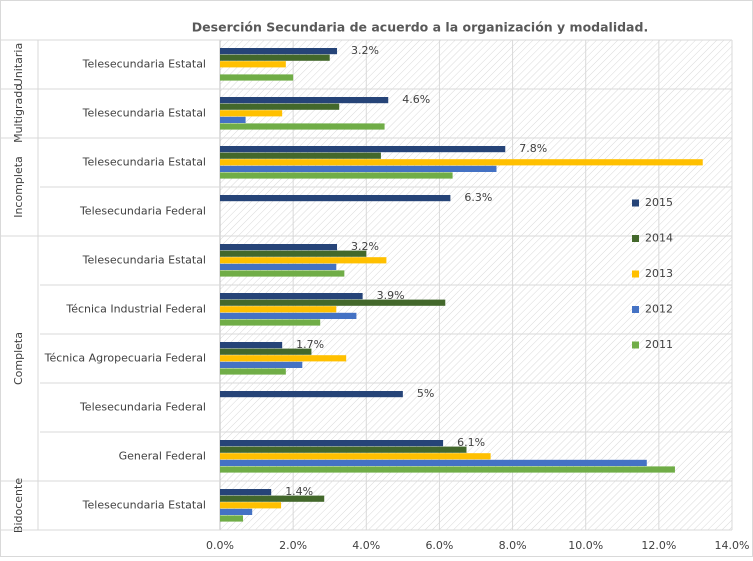 Image resolution: width=753 pixels, height=561 pixels. I want to click on legend-label: 2011, so click(659, 344).